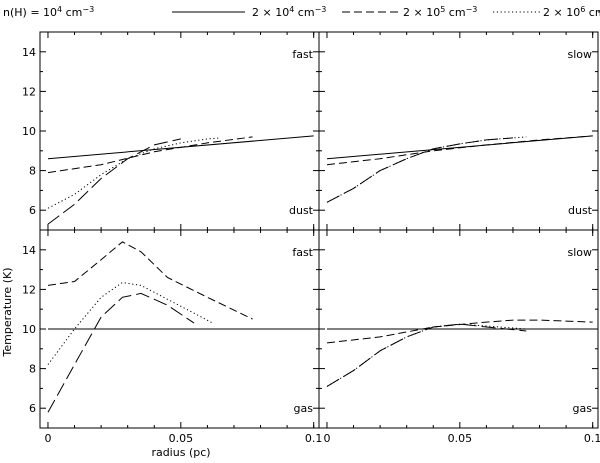 Image resolution: width=600 pixels, height=463 pixels. Describe the element at coordinates (7, 313) in the screenshot. I see `y-axis-label: Temperature (K)` at that location.